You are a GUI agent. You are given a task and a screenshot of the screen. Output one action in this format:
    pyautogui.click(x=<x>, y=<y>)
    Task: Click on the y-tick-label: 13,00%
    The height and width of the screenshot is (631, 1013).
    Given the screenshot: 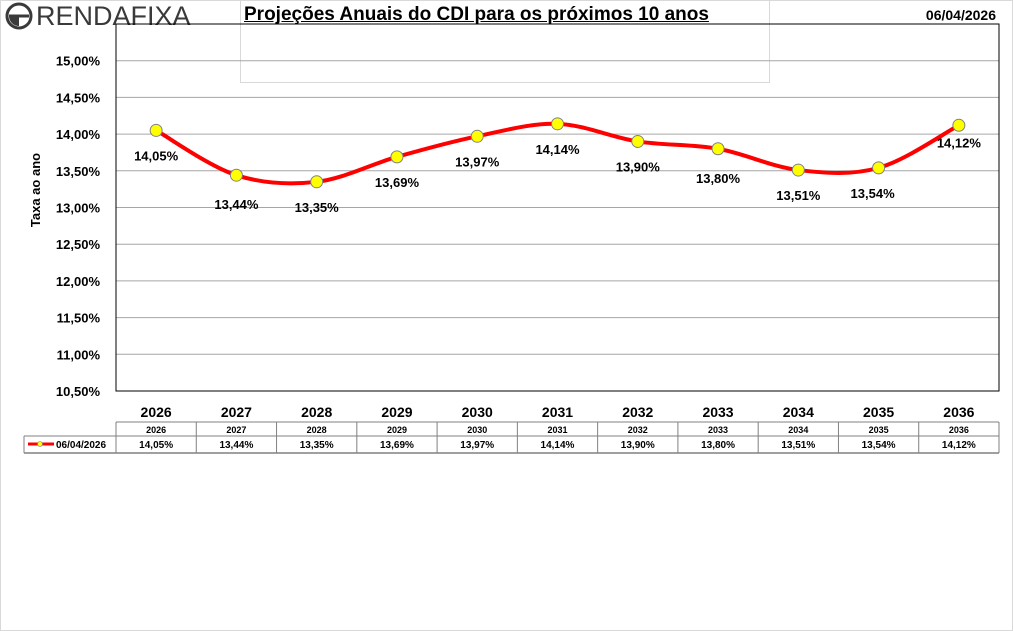 What is the action you would take?
    pyautogui.click(x=78, y=208)
    